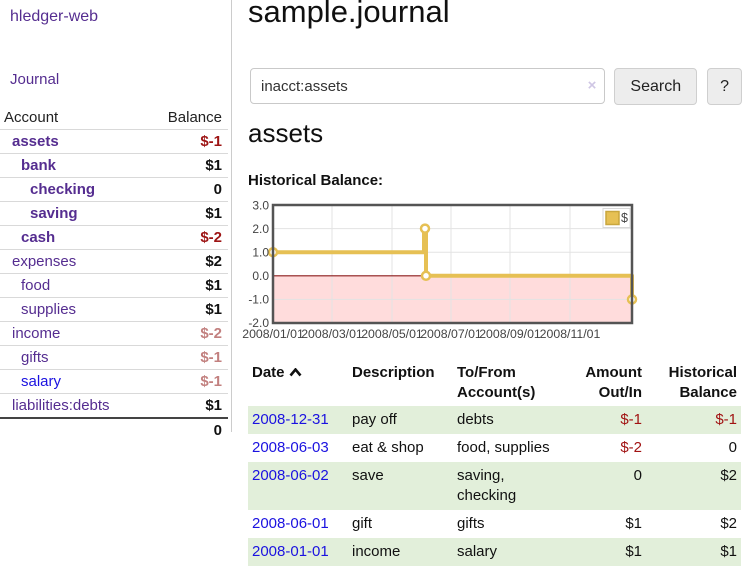 The width and height of the screenshot is (742, 582). Describe the element at coordinates (494, 524) in the screenshot. I see `register-row: 2008-06-01 gift gifts $1 $2` at that location.